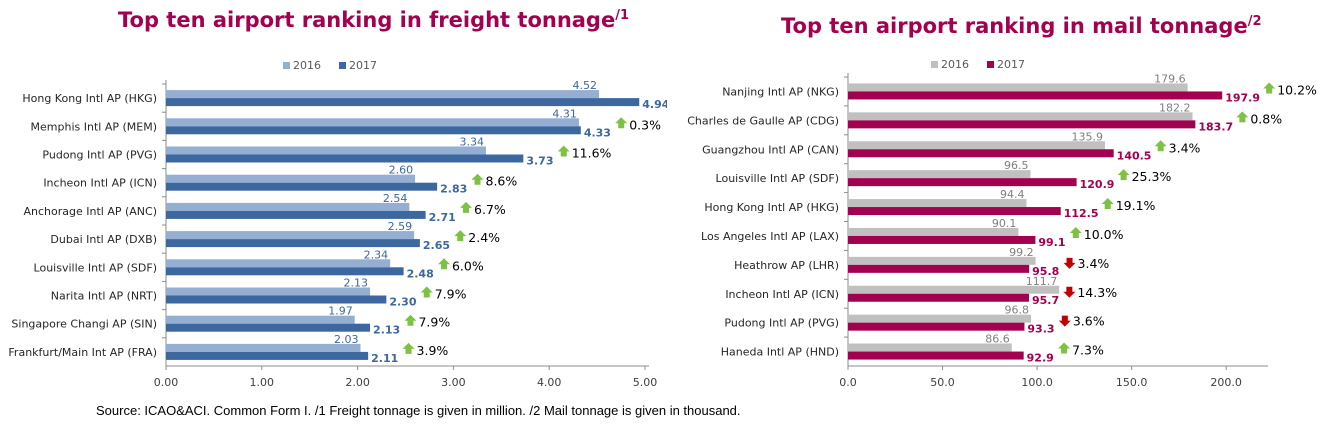 The width and height of the screenshot is (1334, 430). What do you see at coordinates (502, 181) in the screenshot?
I see `freight-change-label: 8.6%` at bounding box center [502, 181].